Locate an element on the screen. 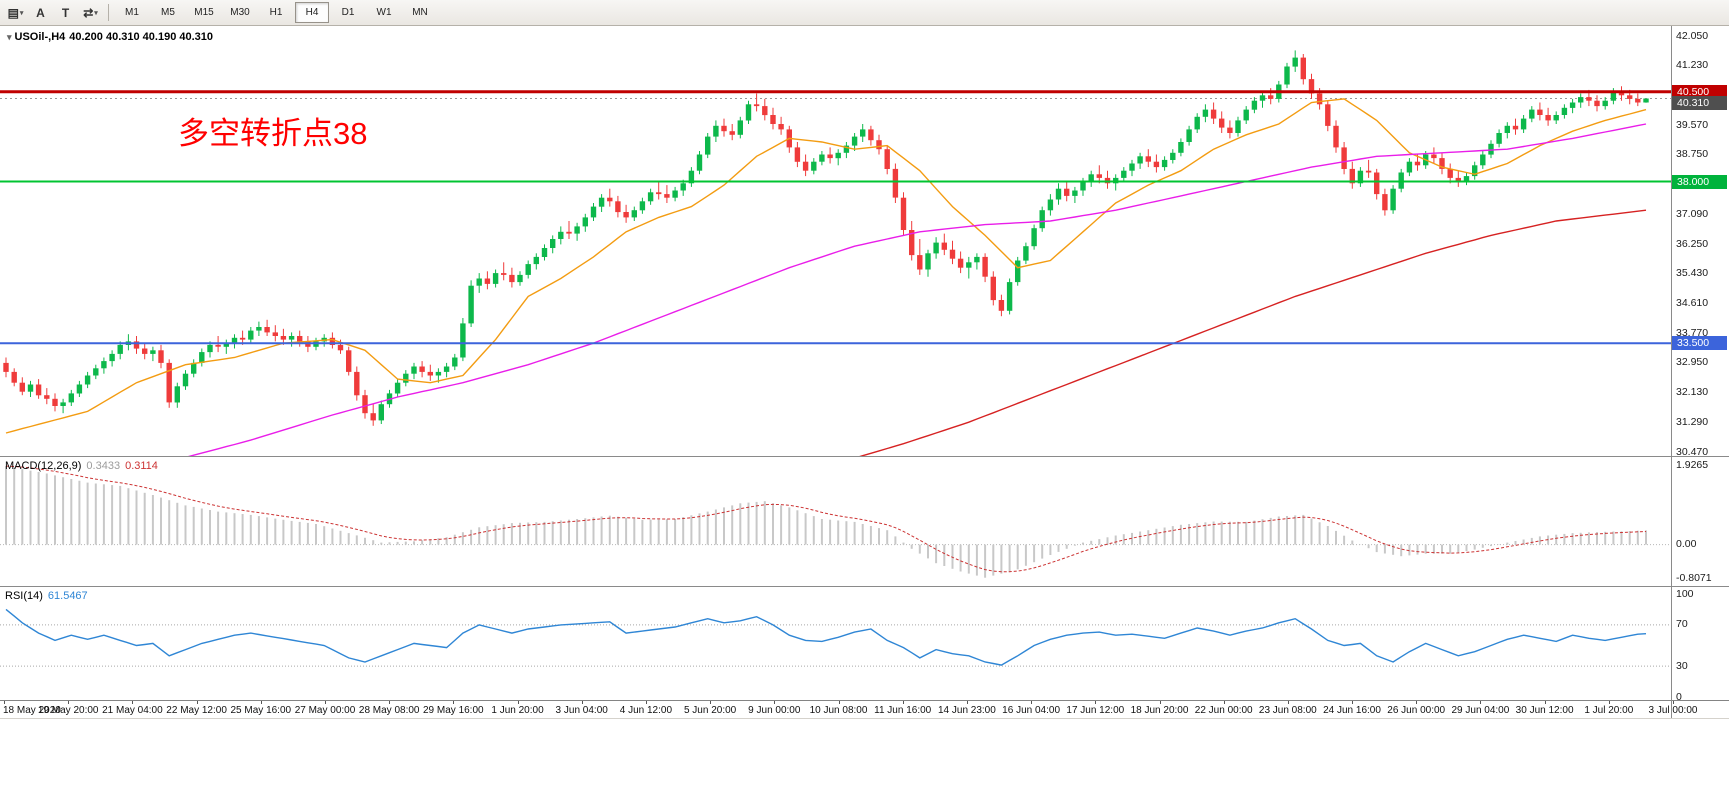 This screenshot has height=794, width=1729. timeframe-m30-button: M30 is located at coordinates (240, 12).